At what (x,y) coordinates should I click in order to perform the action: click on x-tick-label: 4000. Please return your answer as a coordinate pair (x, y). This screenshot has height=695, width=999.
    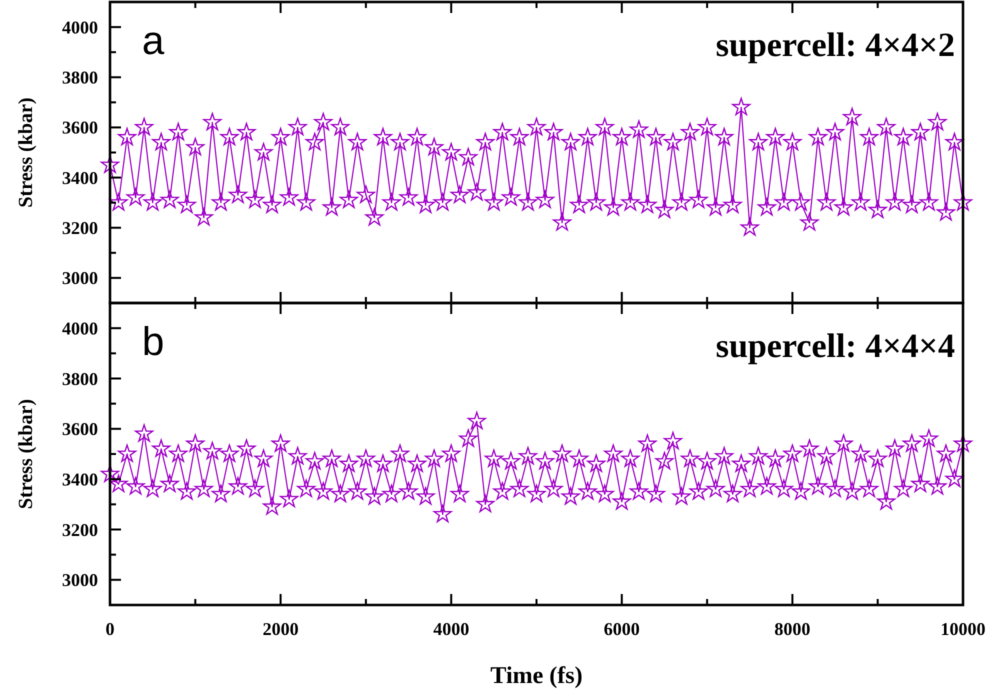
    Looking at the image, I should click on (451, 629).